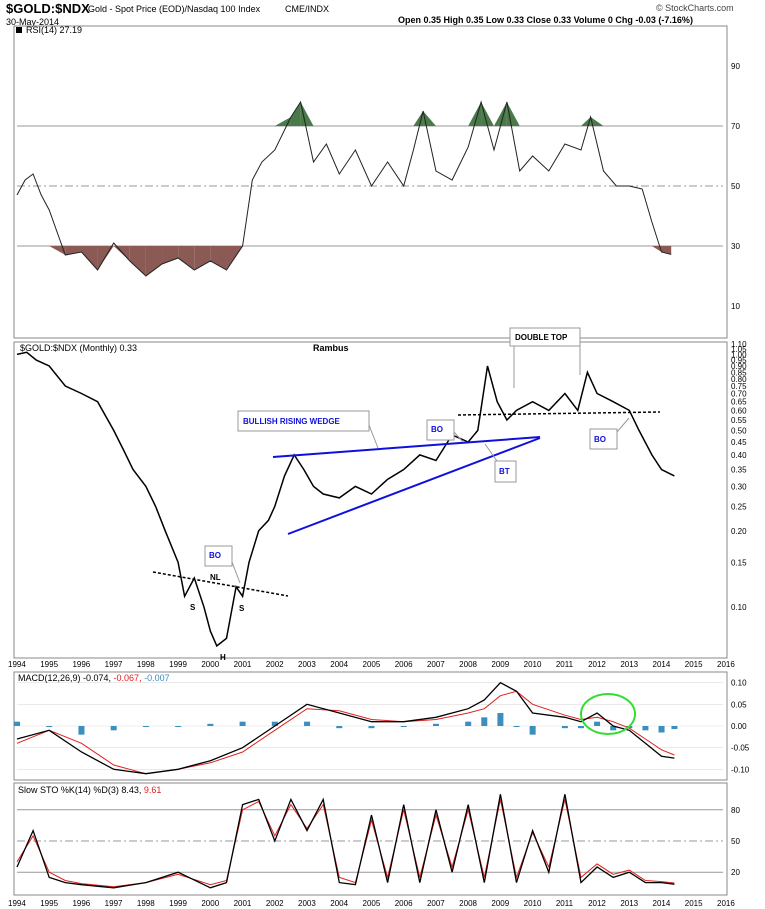 The height and width of the screenshot is (909, 765). Describe the element at coordinates (275, 903) in the screenshot. I see `sto-xtick-2002: 2002` at that location.